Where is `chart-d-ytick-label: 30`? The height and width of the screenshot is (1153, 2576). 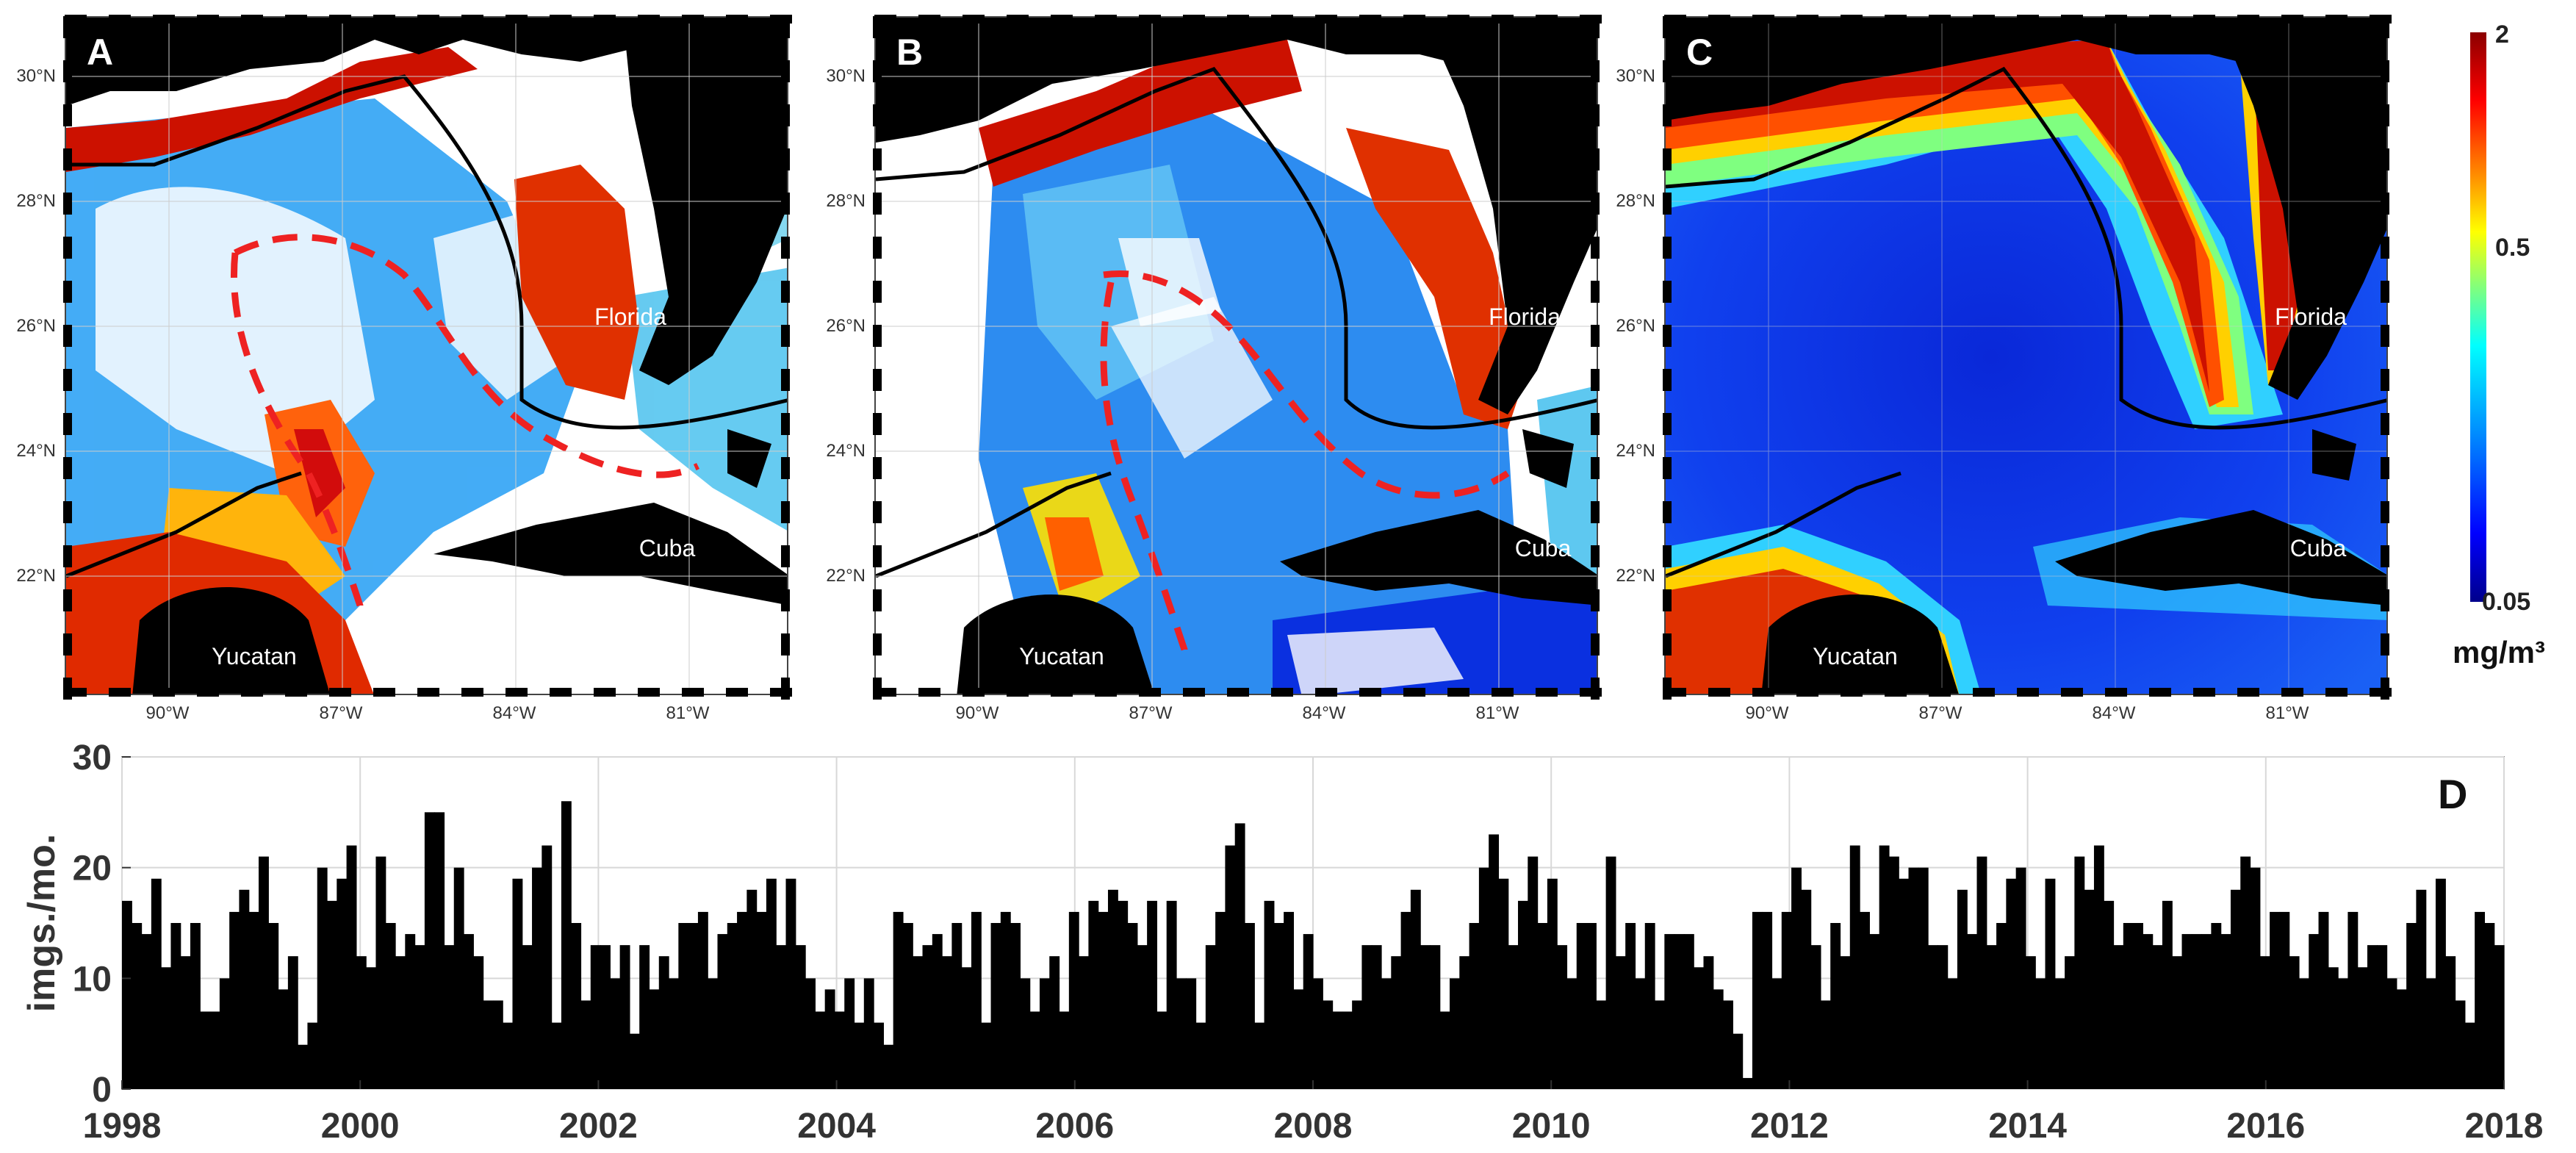
chart-d-ytick-label: 30 is located at coordinates (92, 758).